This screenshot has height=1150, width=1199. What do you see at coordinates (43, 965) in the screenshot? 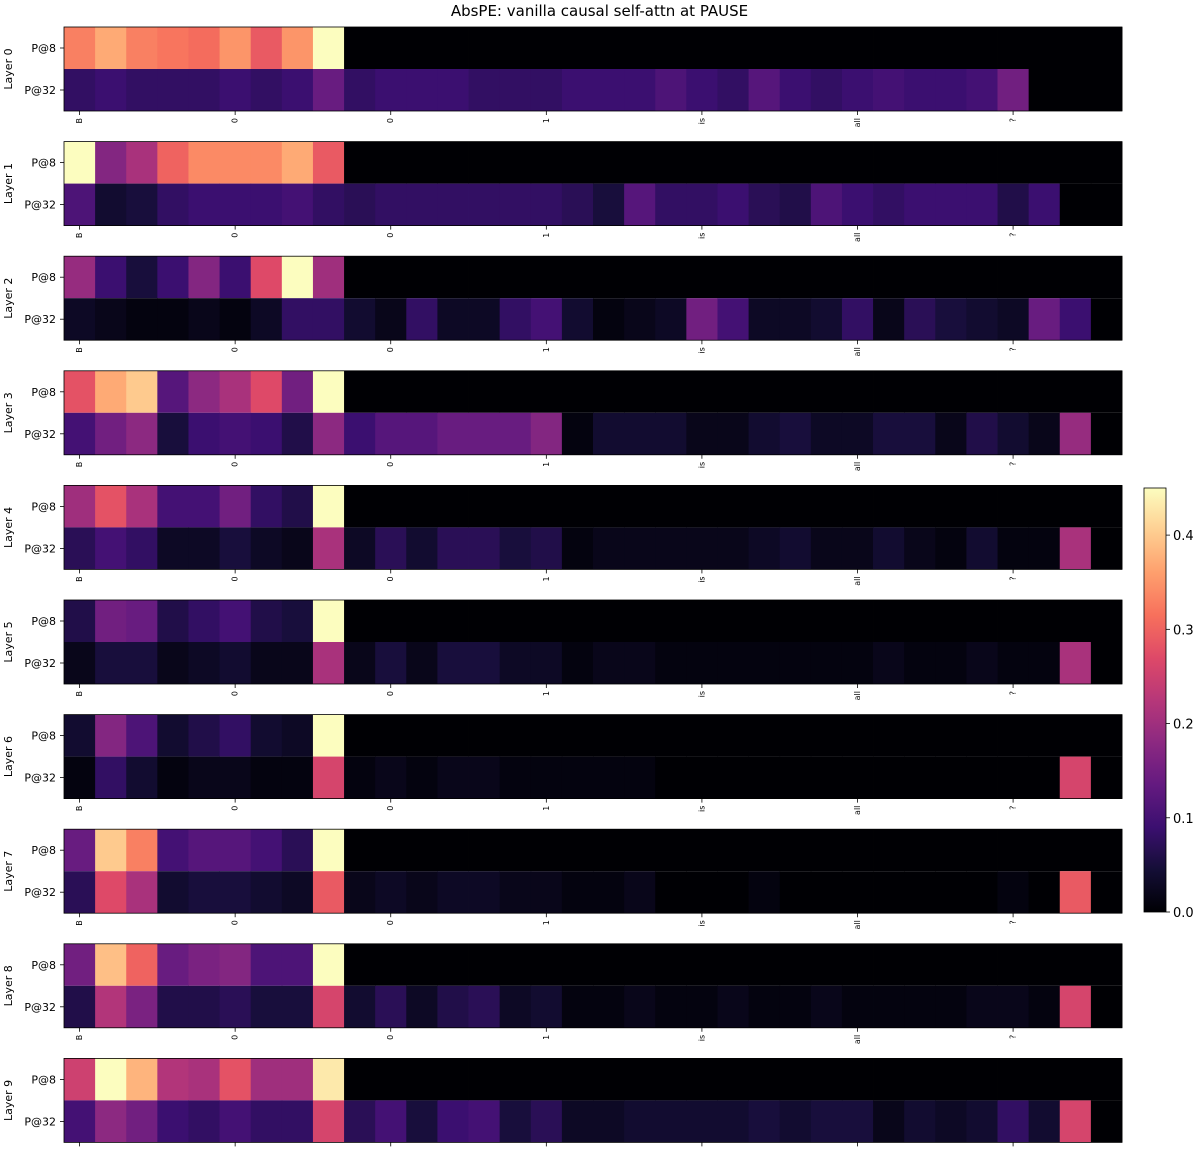
I see `y-tick-label: P@8` at bounding box center [43, 965].